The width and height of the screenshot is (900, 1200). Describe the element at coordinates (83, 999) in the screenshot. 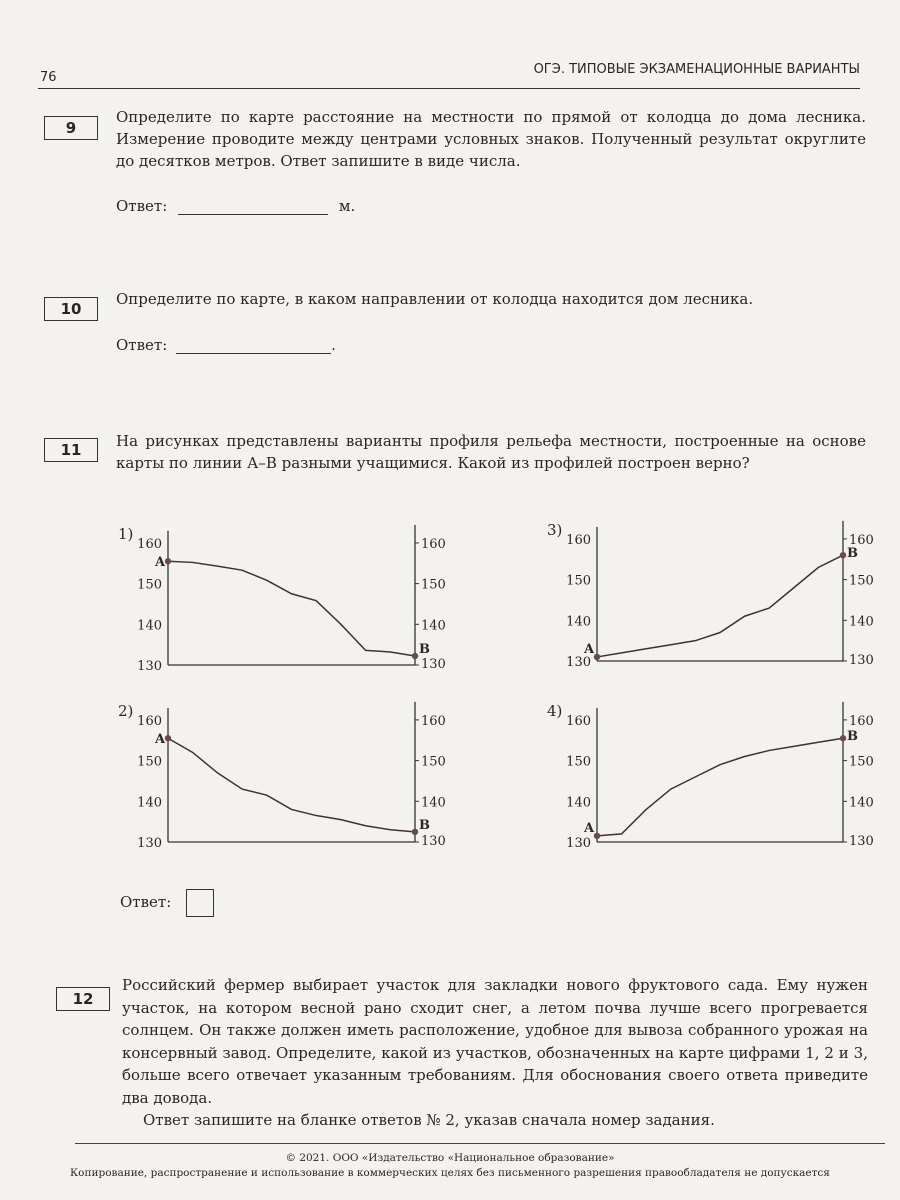

I see `task-number-12: 12` at that location.